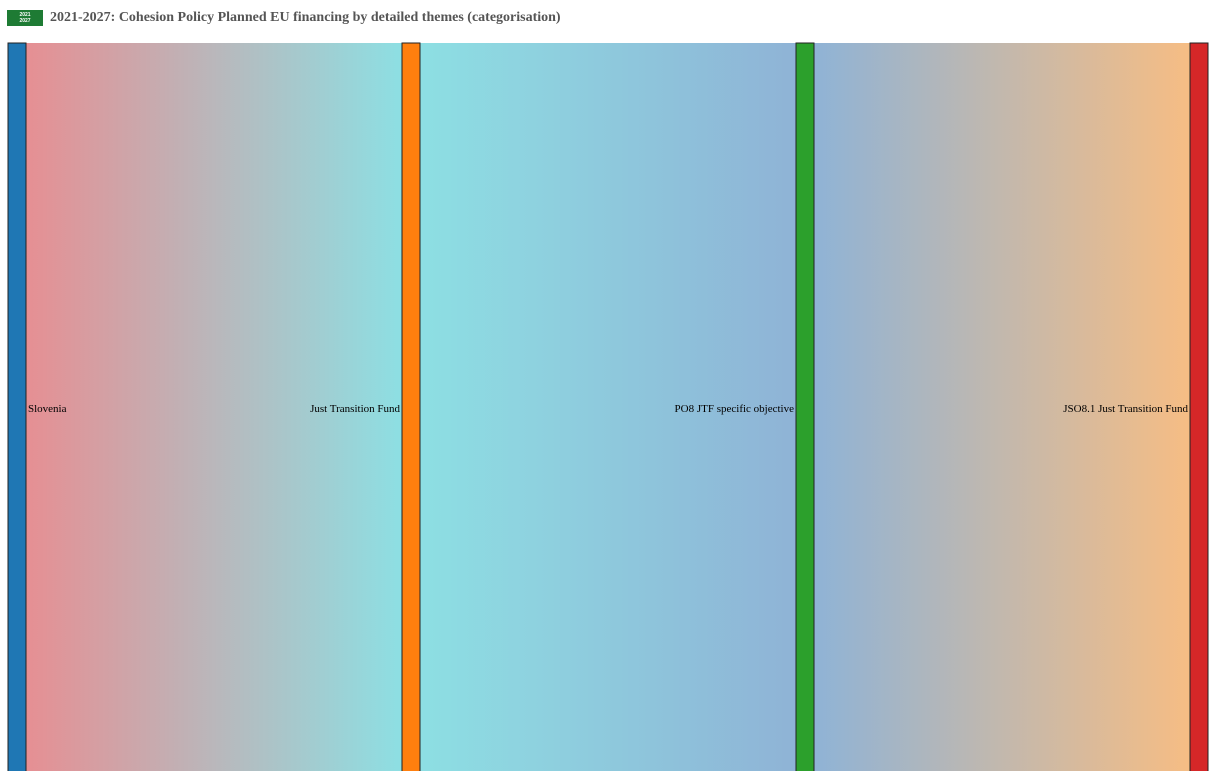 This screenshot has width=1209, height=771. What do you see at coordinates (355, 409) in the screenshot?
I see `node-label-1: Just Transition Fund` at bounding box center [355, 409].